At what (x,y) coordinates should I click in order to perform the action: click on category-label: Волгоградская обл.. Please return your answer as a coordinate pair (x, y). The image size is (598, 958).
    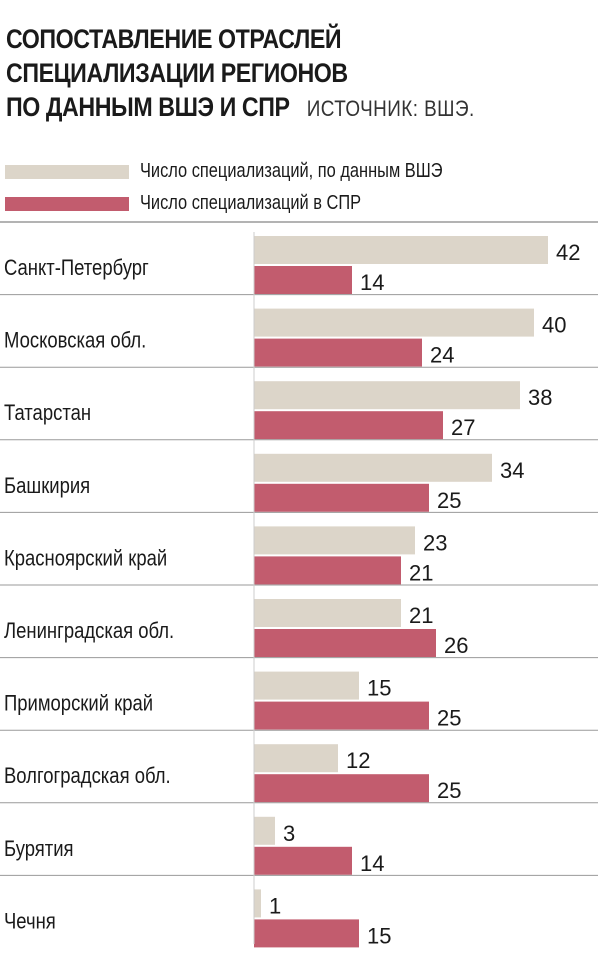
    Looking at the image, I should click on (87, 777).